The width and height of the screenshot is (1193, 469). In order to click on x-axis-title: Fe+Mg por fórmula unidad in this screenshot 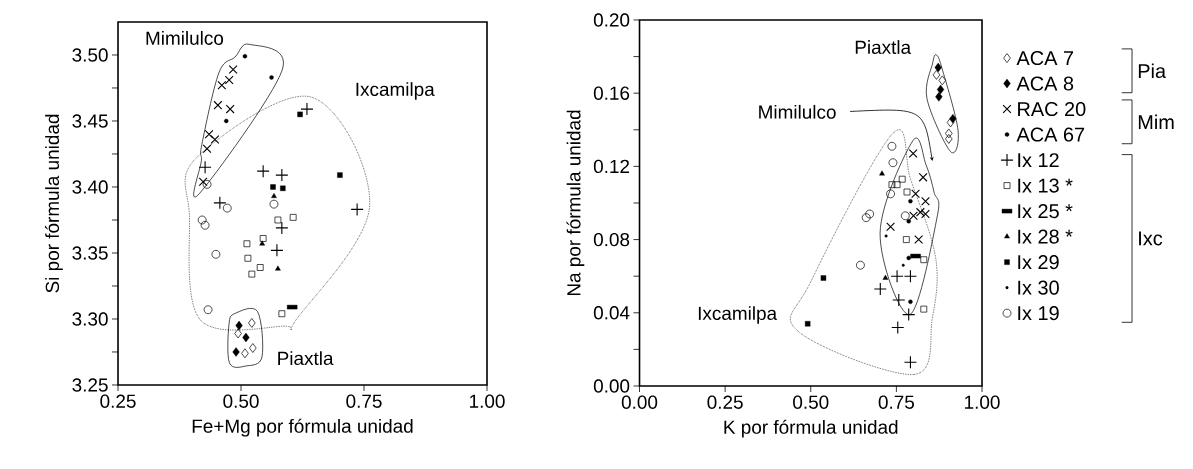, I will do `click(302, 427)`.